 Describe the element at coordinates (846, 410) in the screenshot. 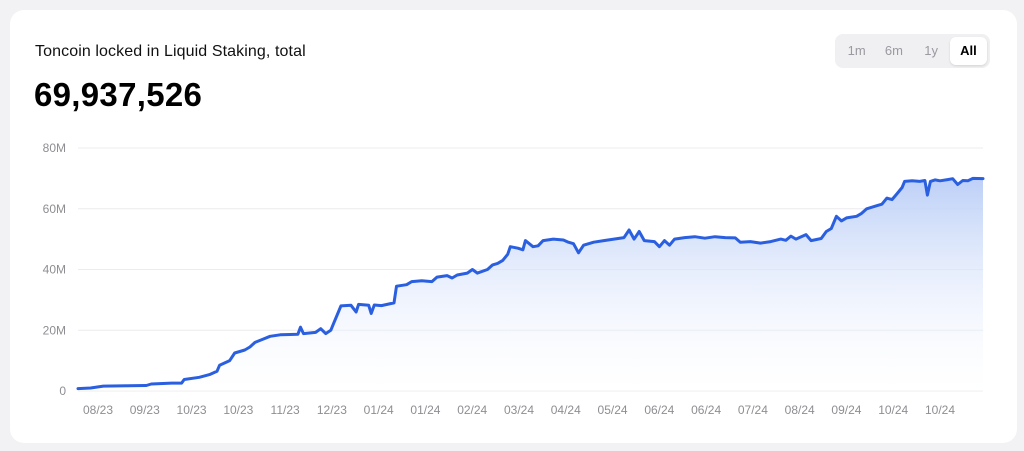

I see `x-tick-label: 09/24` at that location.